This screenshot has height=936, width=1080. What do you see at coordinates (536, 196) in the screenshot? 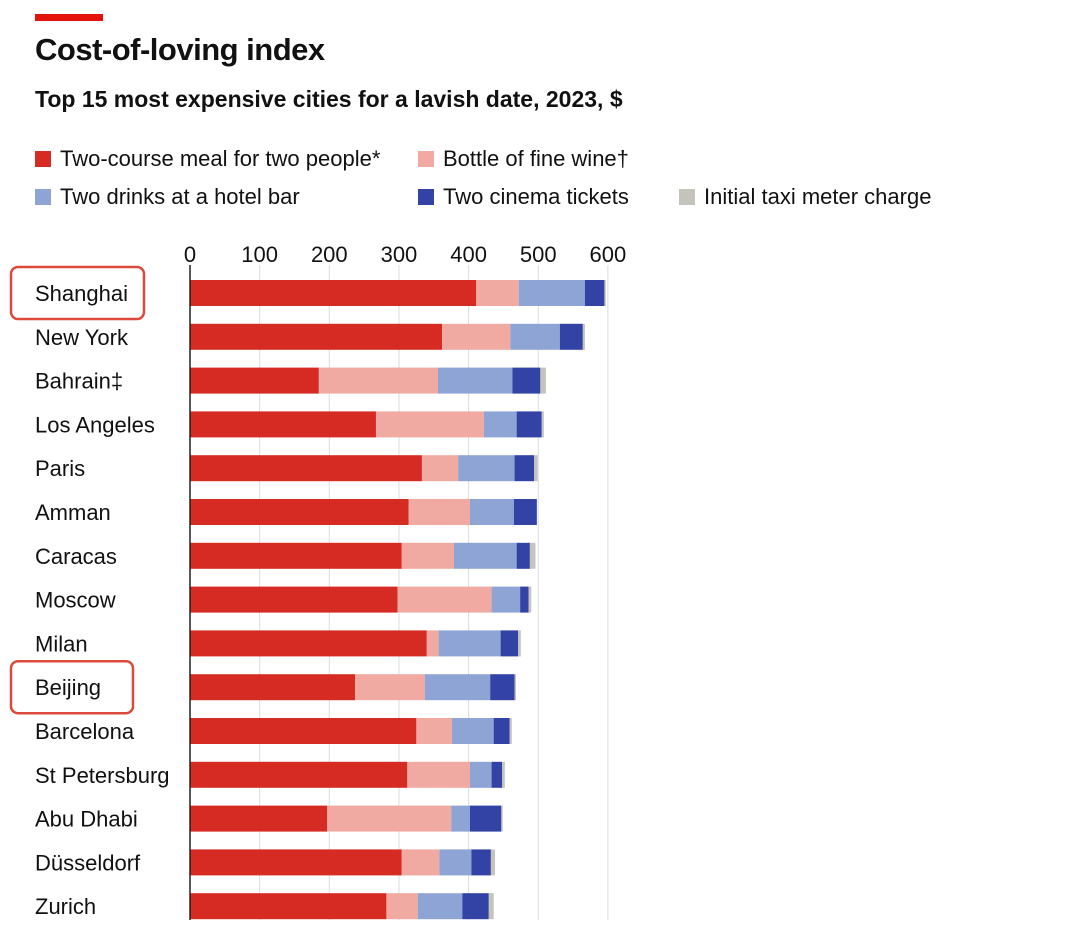
I see `legend-label-cinema: Two cinema tickets` at bounding box center [536, 196].